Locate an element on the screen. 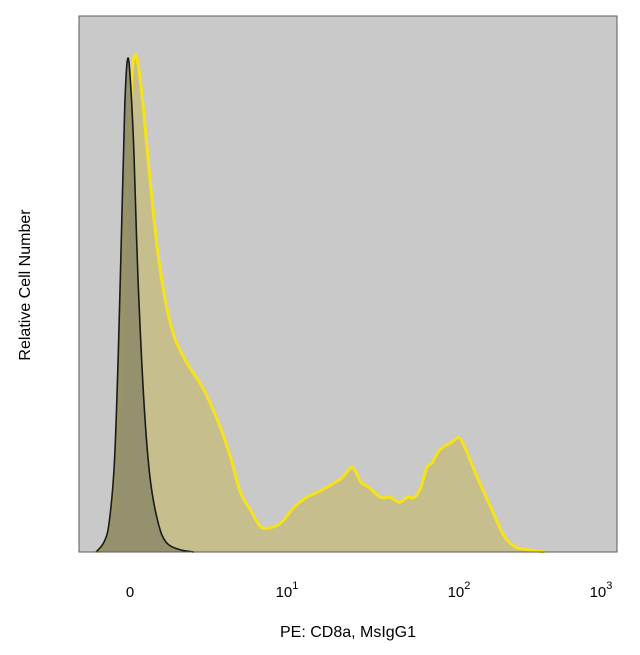  y-axis-label: Relative Cell Number is located at coordinates (25, 285).